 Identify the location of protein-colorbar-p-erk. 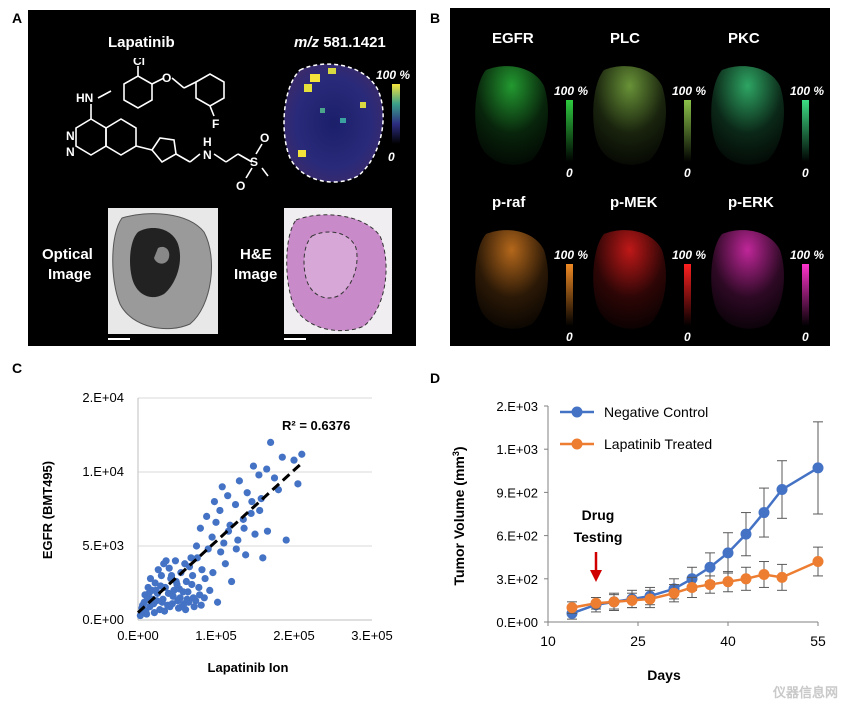
(805, 295).